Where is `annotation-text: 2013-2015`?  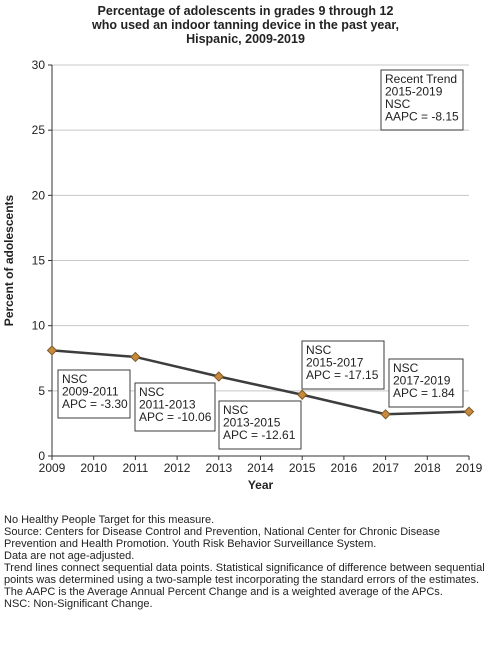 annotation-text: 2013-2015 is located at coordinates (252, 423).